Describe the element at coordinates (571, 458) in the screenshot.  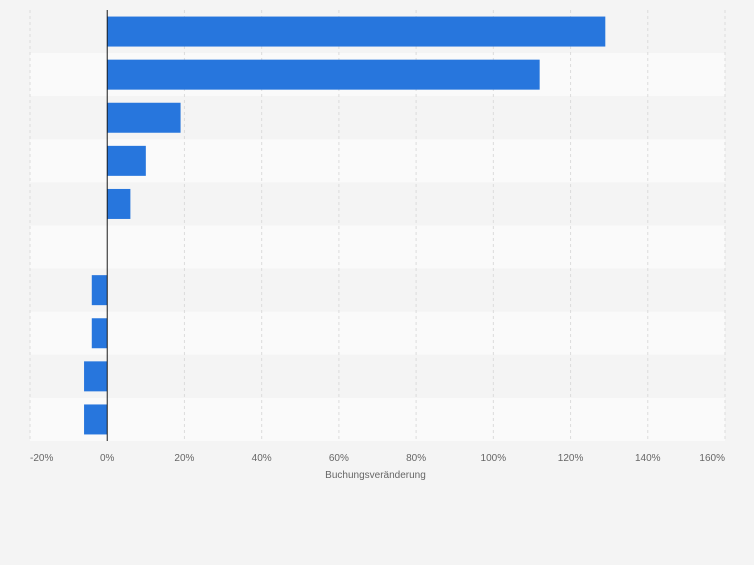
I see `x-tick-label: 120%` at that location.